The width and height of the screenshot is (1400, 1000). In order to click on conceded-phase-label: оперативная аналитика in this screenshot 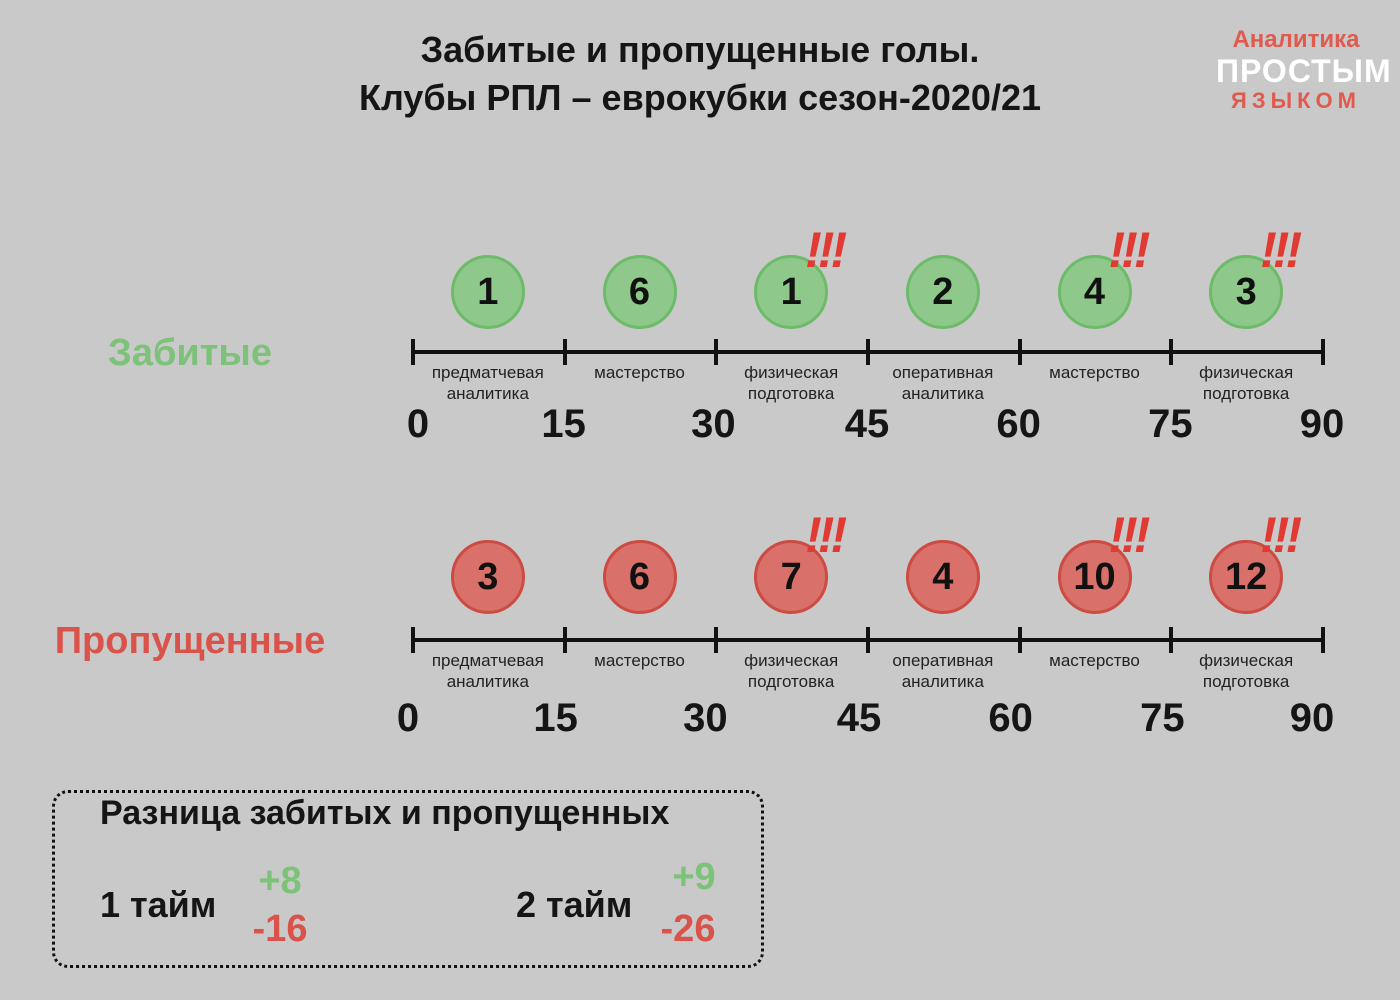, I will do `click(943, 671)`.